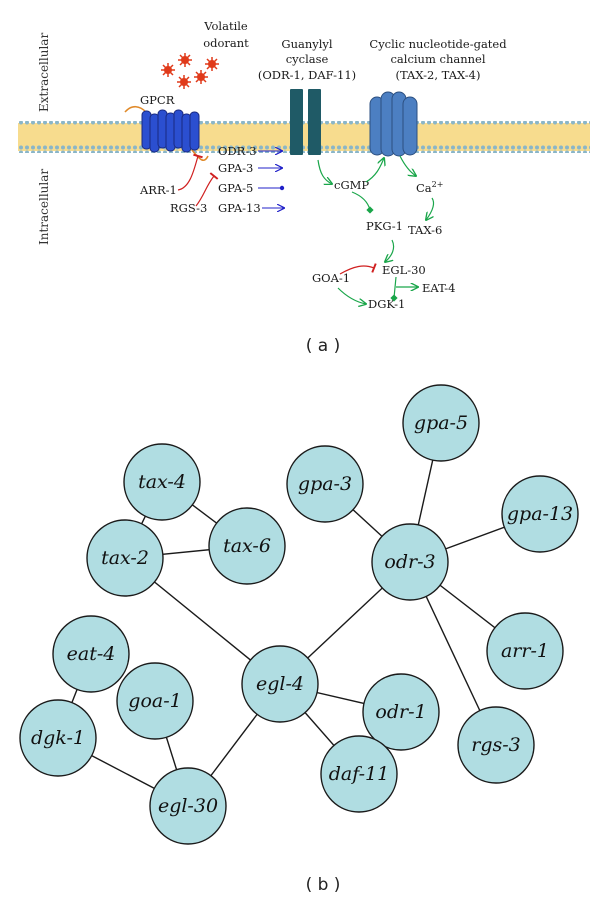 The image size is (600, 900). I want to click on node-label: egl-4, so click(280, 684).